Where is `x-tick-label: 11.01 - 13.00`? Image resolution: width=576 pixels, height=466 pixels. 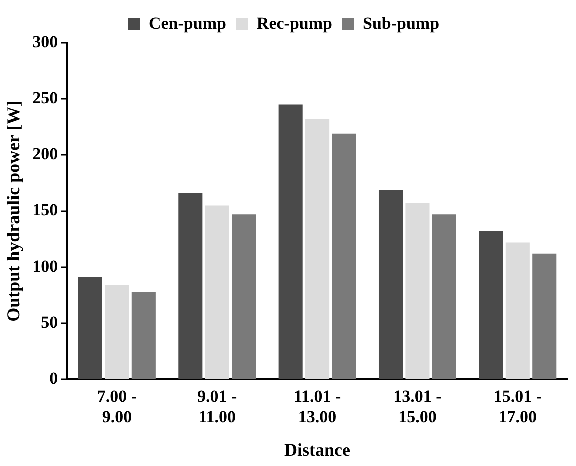
x-tick-label: 11.01 - 13.00 is located at coordinates (318, 407).